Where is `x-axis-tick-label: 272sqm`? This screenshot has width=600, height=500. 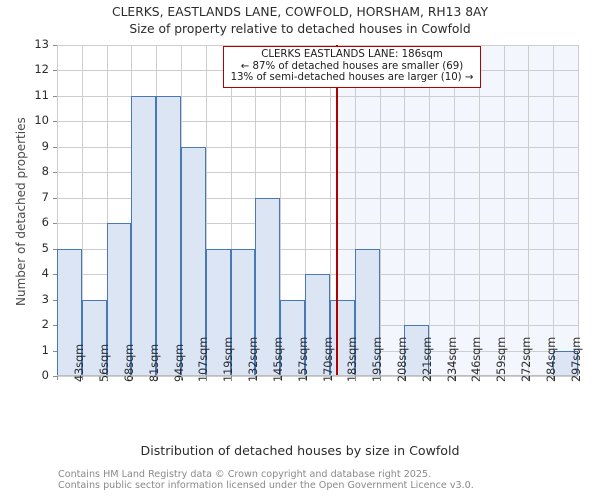 x-axis-tick-label: 272sqm is located at coordinates (526, 359).